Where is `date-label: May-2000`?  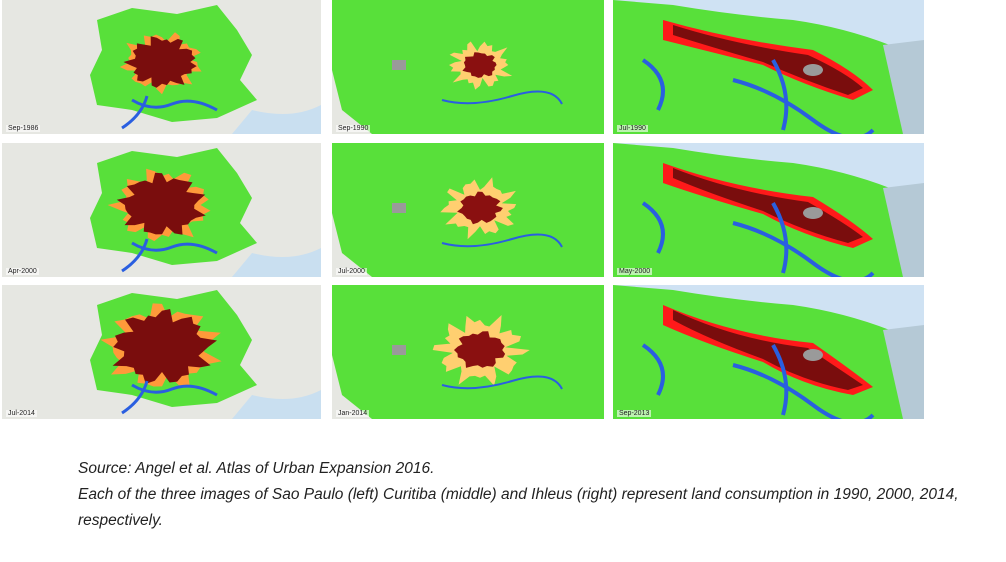 date-label: May-2000 is located at coordinates (635, 271).